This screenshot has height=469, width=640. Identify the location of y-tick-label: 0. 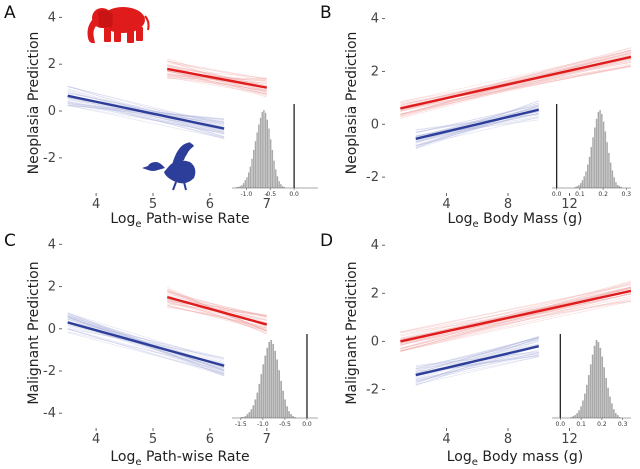
(375, 124).